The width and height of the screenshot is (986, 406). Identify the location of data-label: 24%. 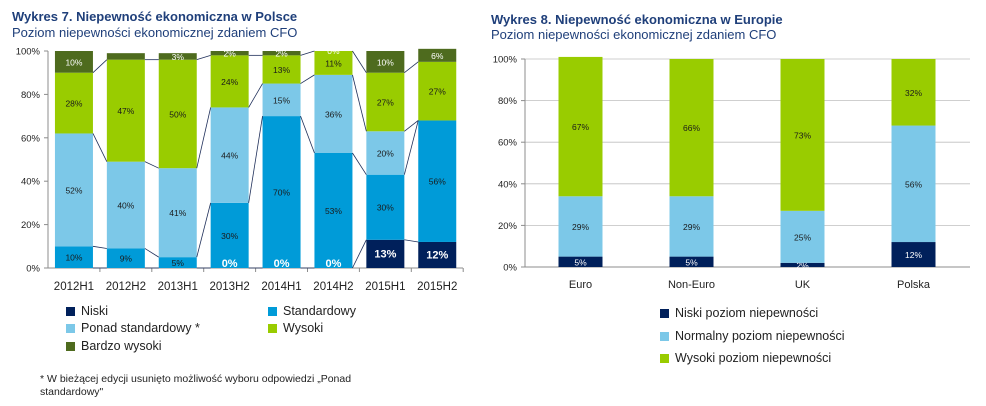
(229, 82).